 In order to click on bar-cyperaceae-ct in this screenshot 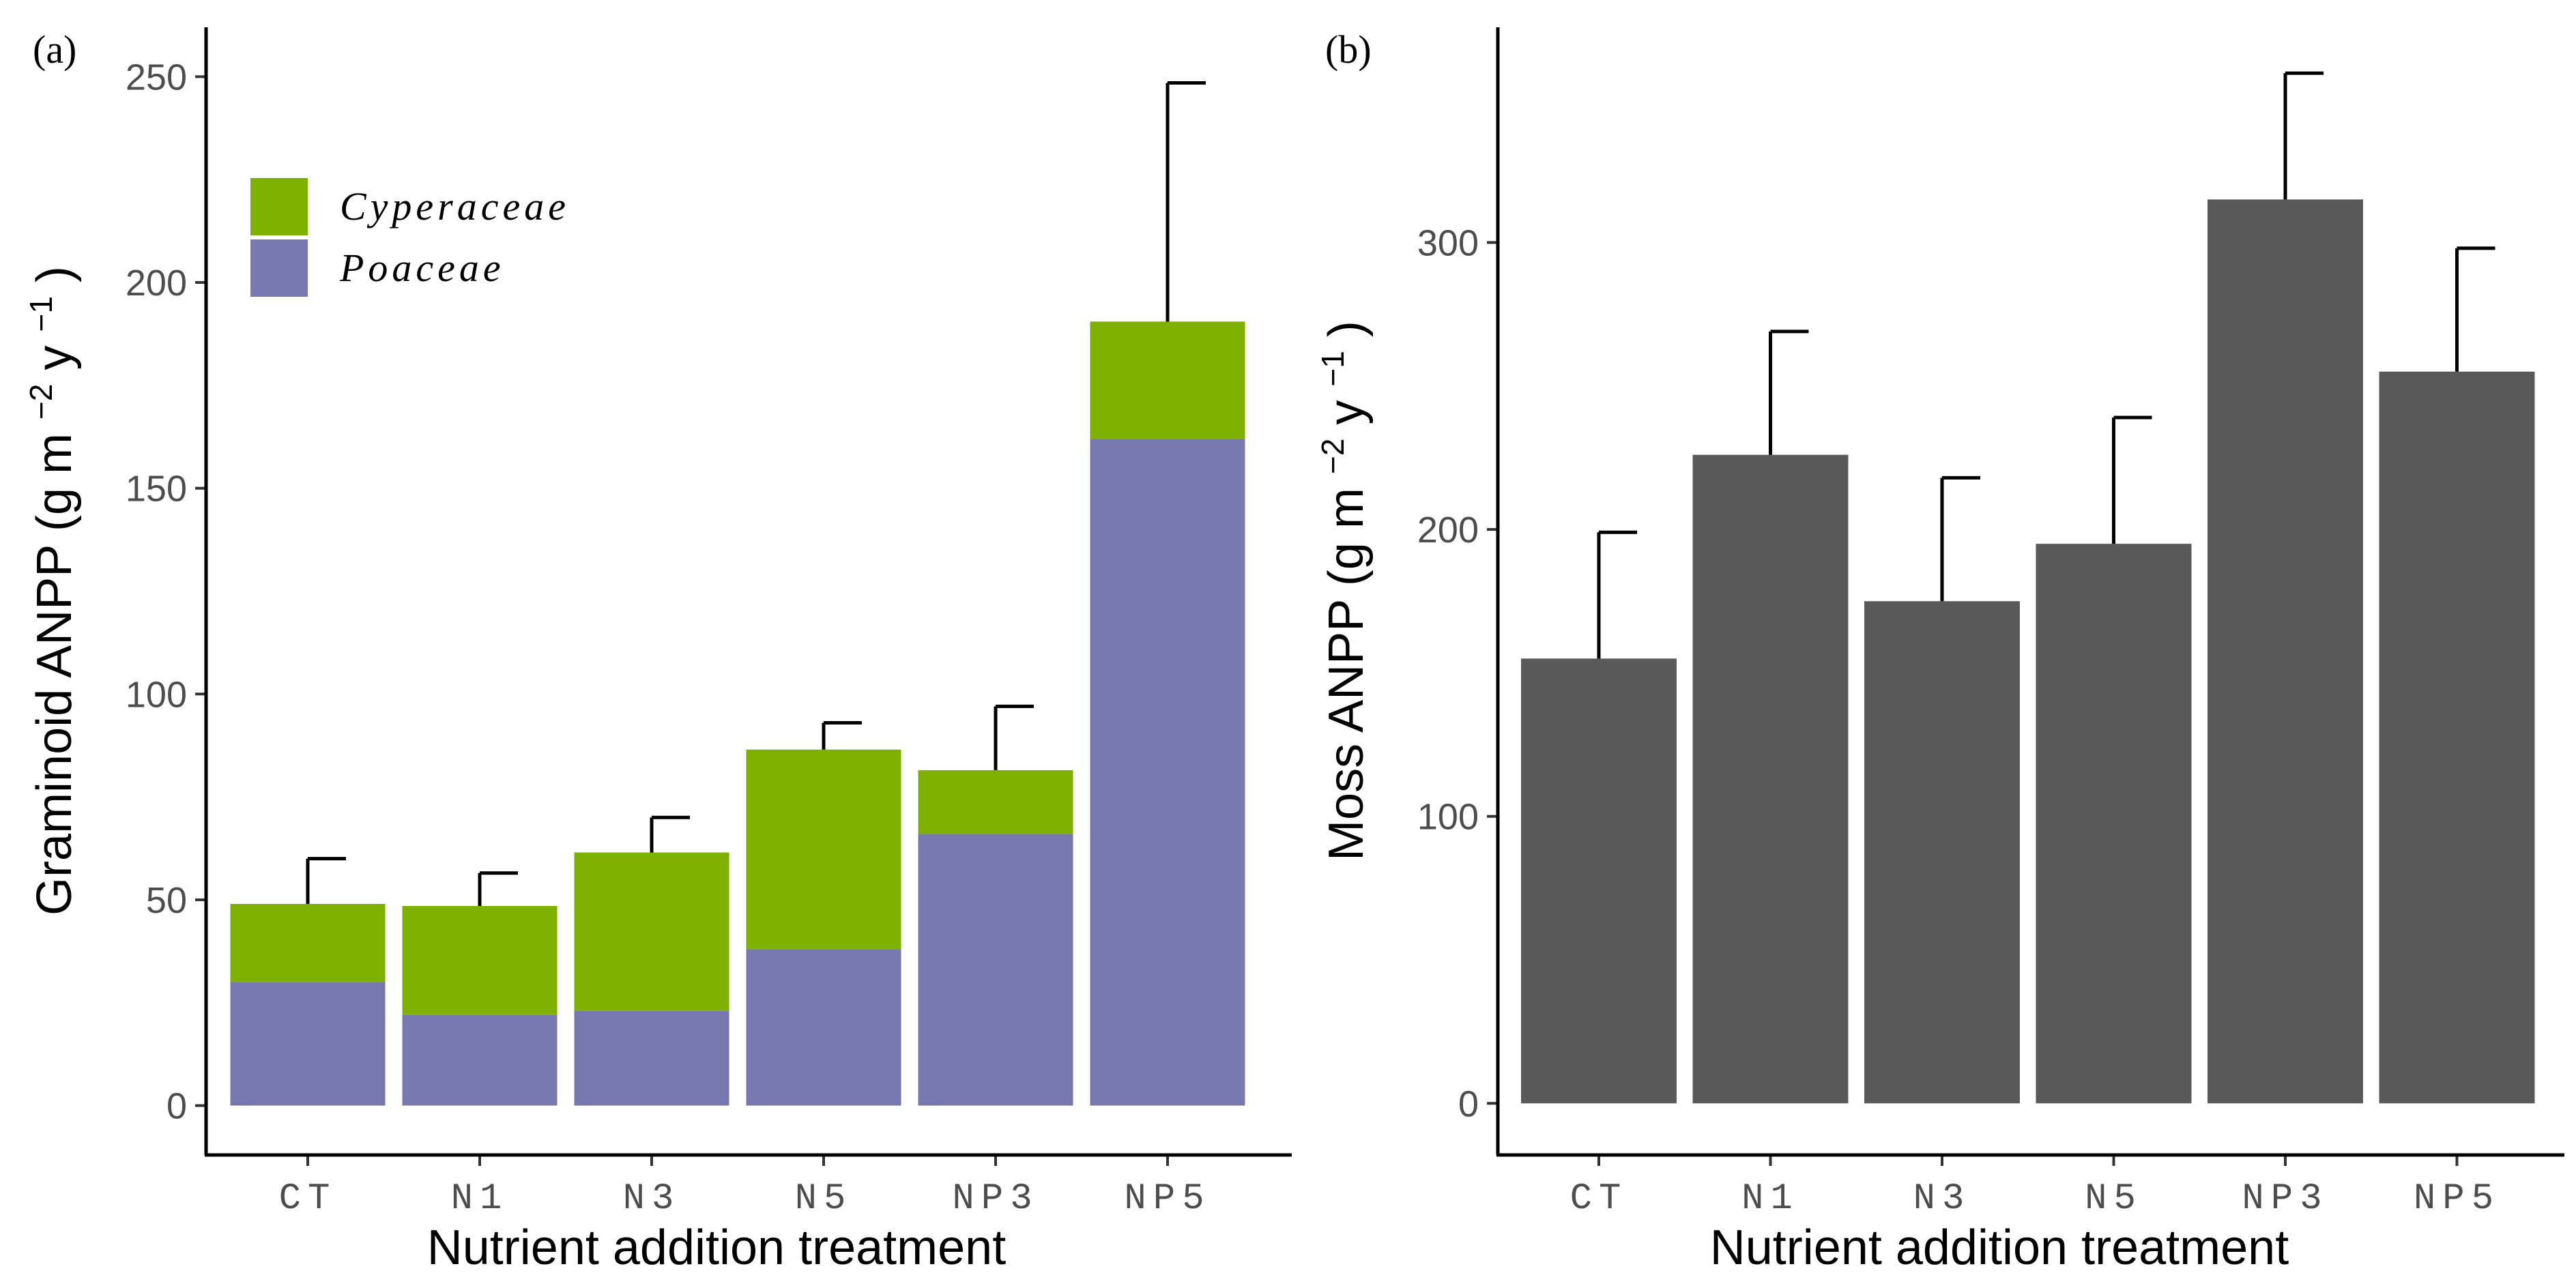, I will do `click(308, 942)`.